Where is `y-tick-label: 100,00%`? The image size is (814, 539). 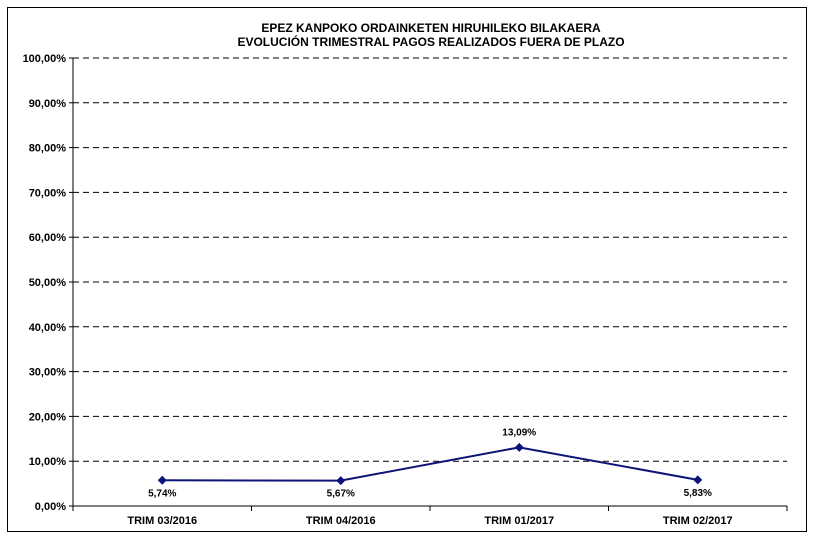
y-tick-label: 100,00% is located at coordinates (45, 59).